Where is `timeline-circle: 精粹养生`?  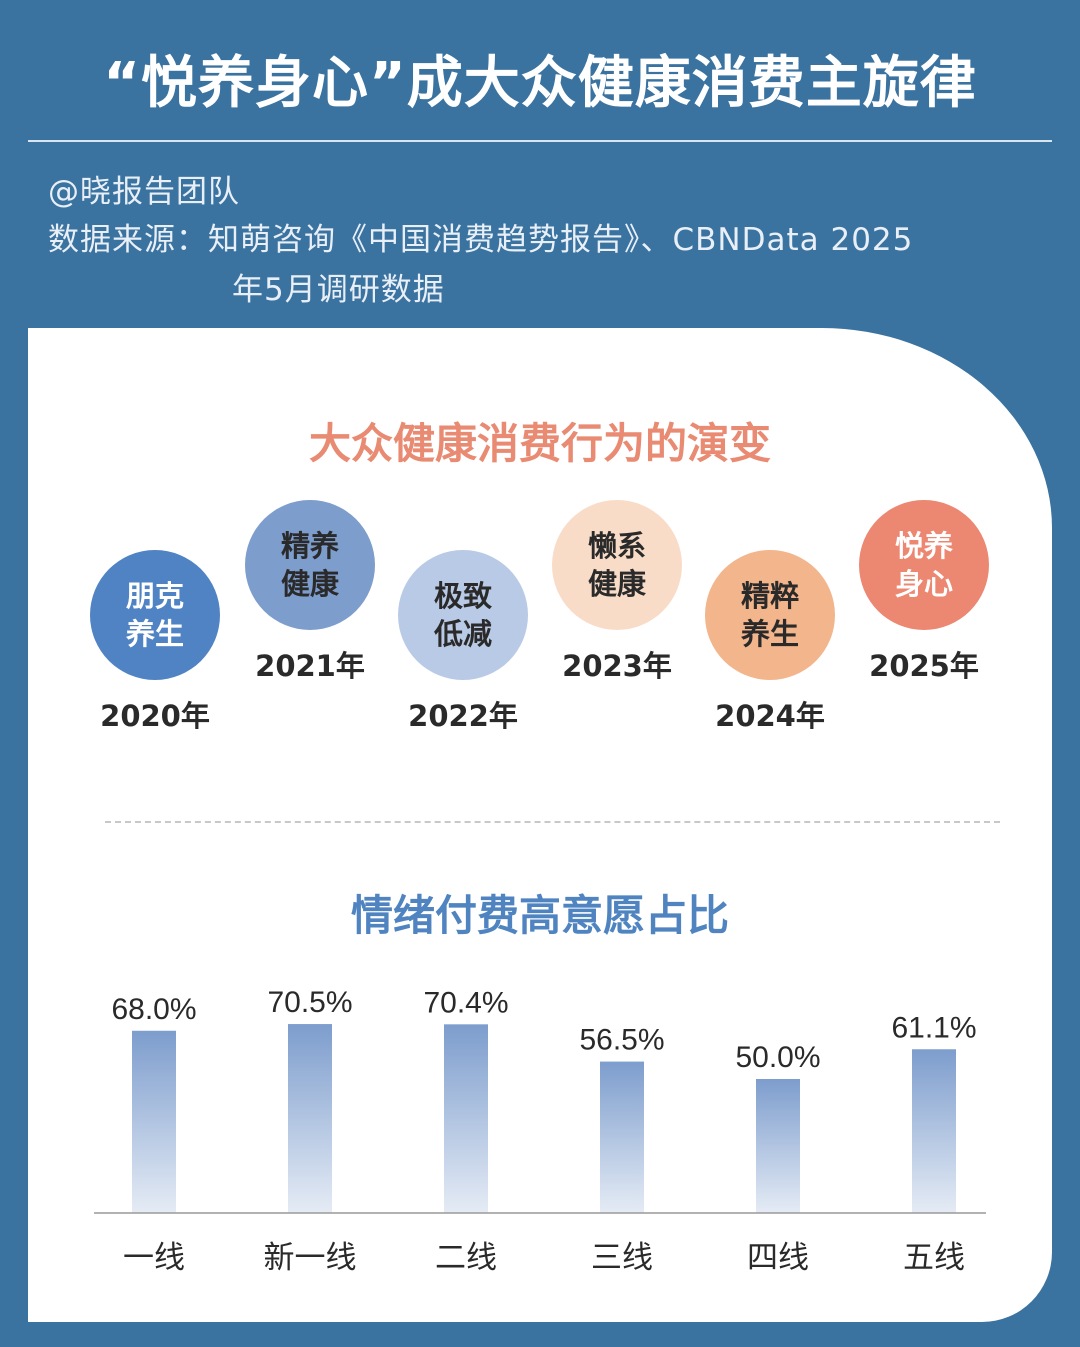
timeline-circle: 精粹养生 is located at coordinates (770, 615).